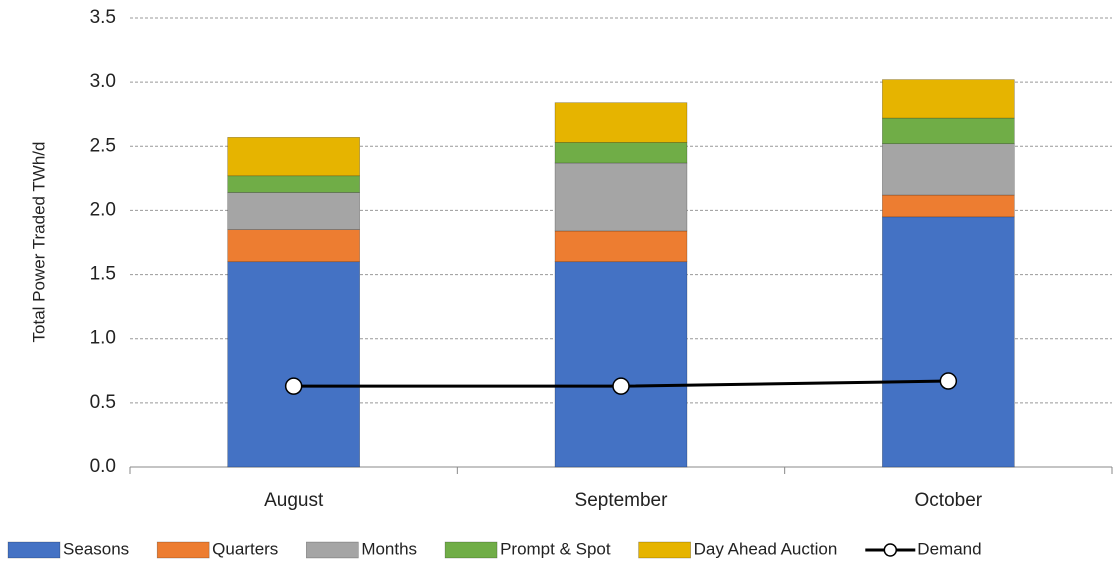 The height and width of the screenshot is (565, 1120). I want to click on y-tick-label: 2.5, so click(103, 145).